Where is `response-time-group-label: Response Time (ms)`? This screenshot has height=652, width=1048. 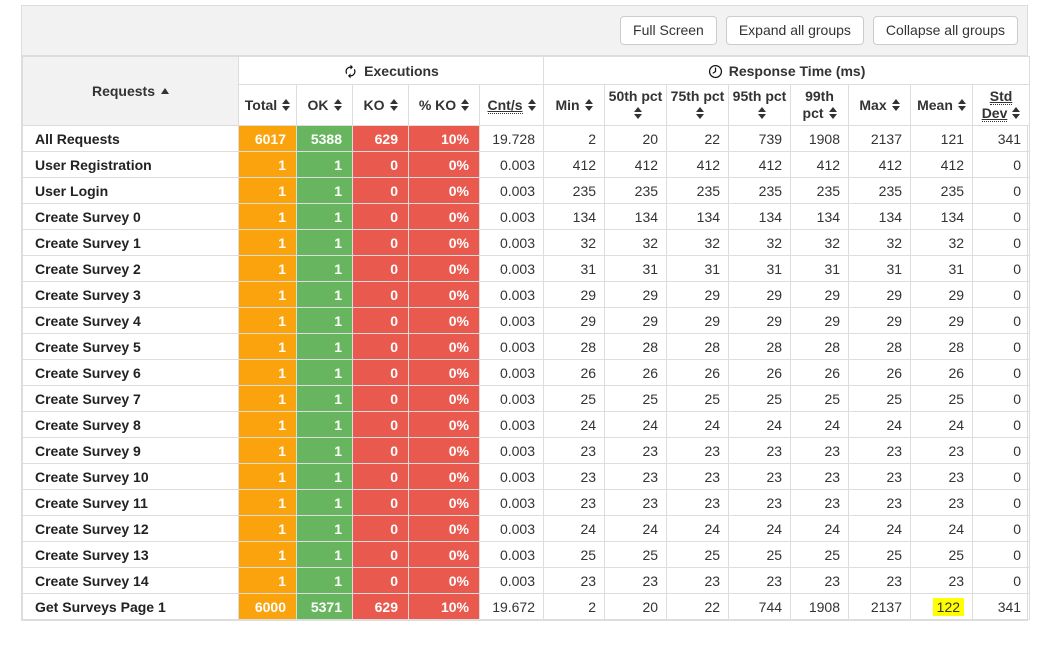
response-time-group-label: Response Time (ms) is located at coordinates (797, 70).